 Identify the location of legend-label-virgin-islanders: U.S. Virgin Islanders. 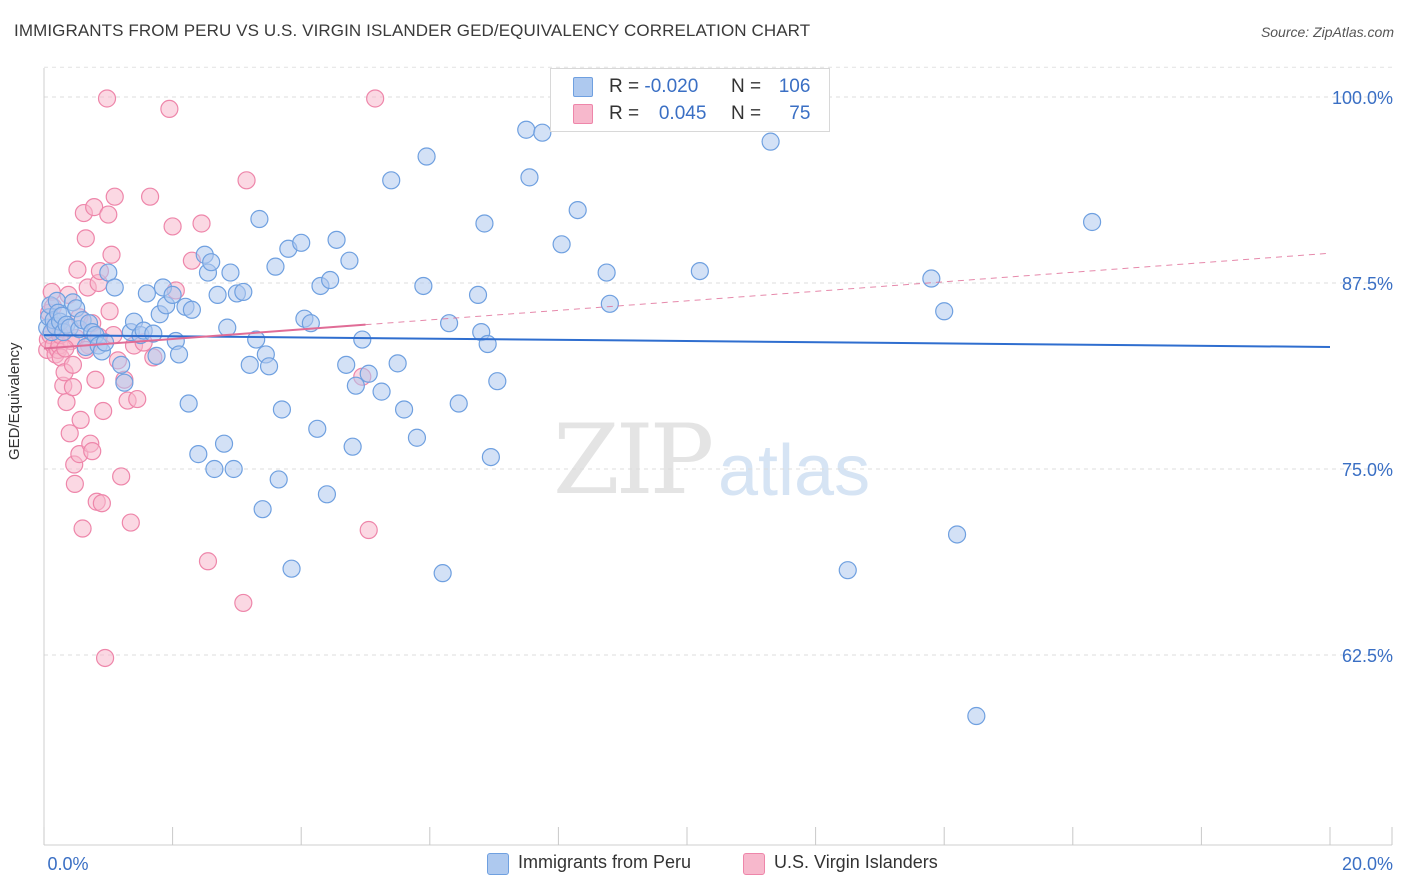
(856, 862).